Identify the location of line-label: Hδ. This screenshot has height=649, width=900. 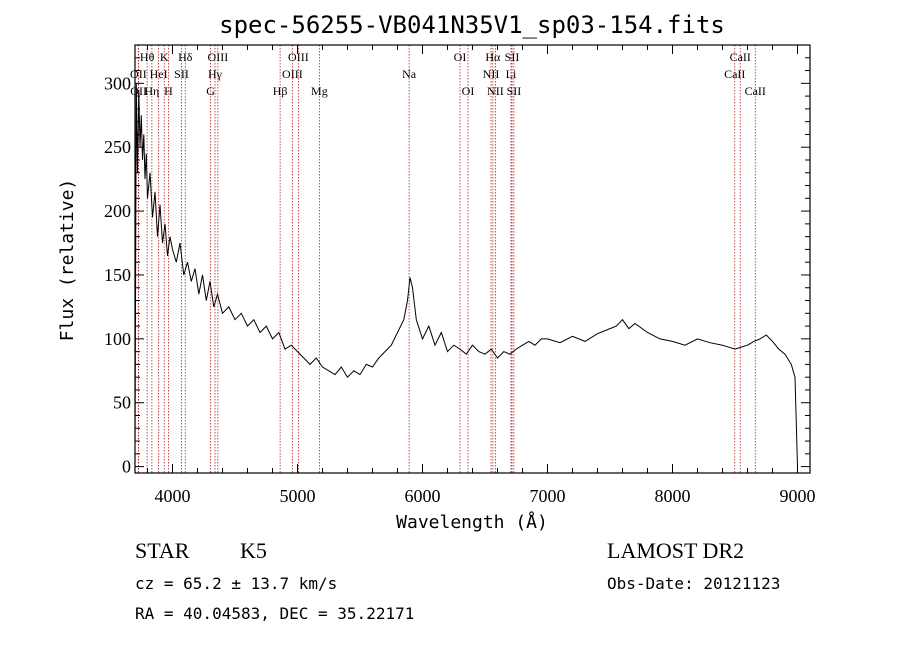
(185, 57).